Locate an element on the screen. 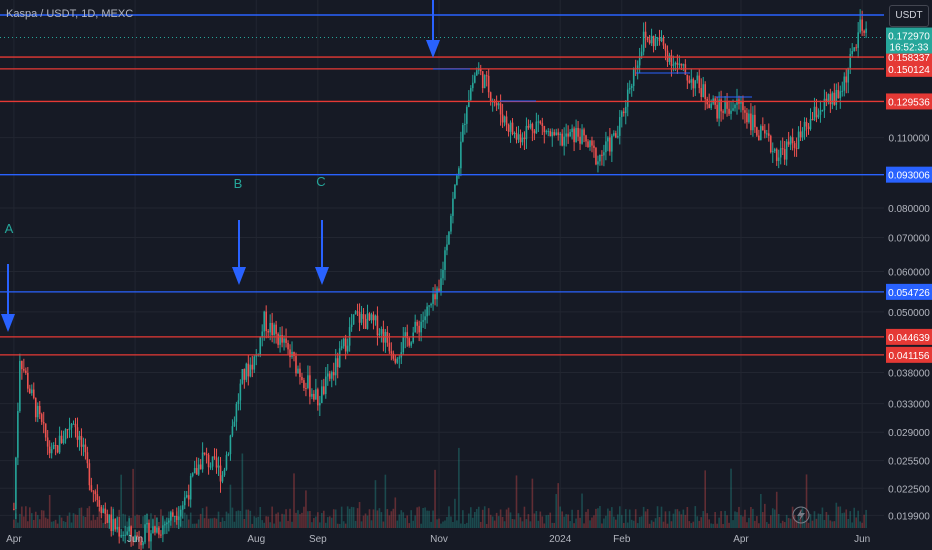  time-tick-label: Feb is located at coordinates (622, 539).